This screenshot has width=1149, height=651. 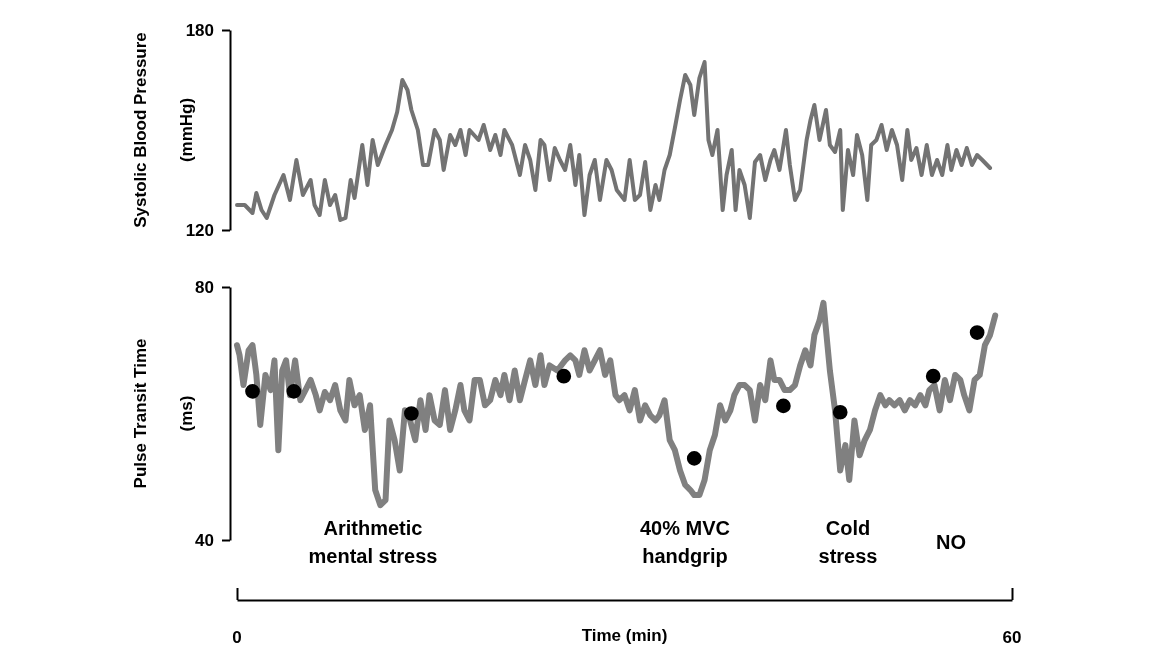 What do you see at coordinates (199, 30) in the screenshot?
I see `y-tick-label: 180` at bounding box center [199, 30].